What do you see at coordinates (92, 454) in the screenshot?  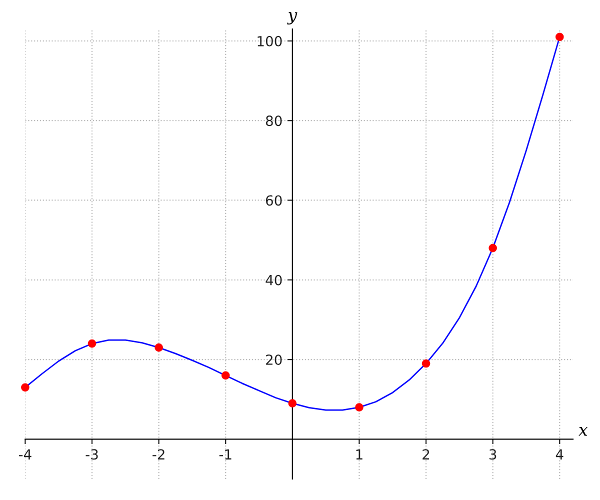 I see `x-tick-label: -3` at bounding box center [92, 454].